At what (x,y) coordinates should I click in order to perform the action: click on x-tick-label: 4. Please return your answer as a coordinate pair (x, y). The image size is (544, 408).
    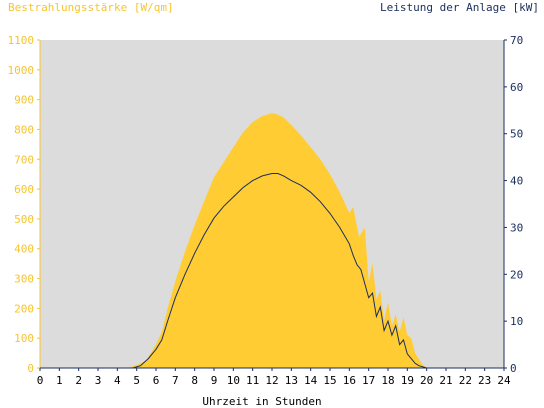
    Looking at the image, I should click on (117, 380).